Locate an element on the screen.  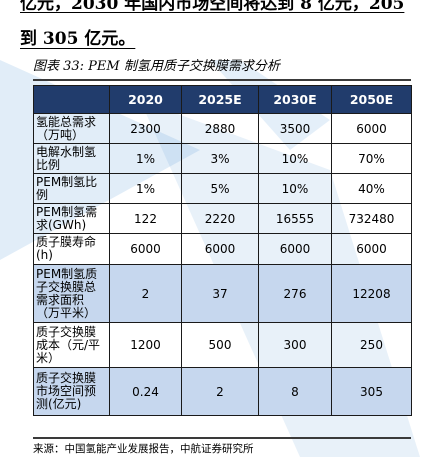
cell-value: 5% is located at coordinates (220, 188).